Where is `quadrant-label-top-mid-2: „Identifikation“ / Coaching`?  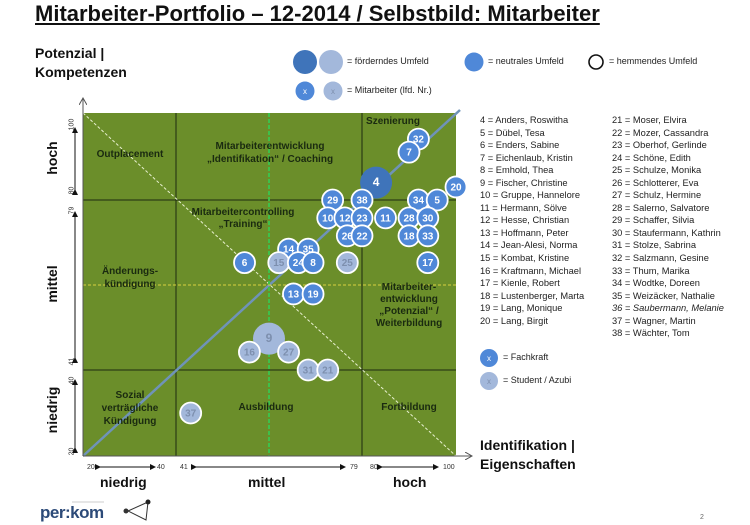
quadrant-label-top-mid-2: „Identifikation“ / Coaching is located at coordinates (270, 159).